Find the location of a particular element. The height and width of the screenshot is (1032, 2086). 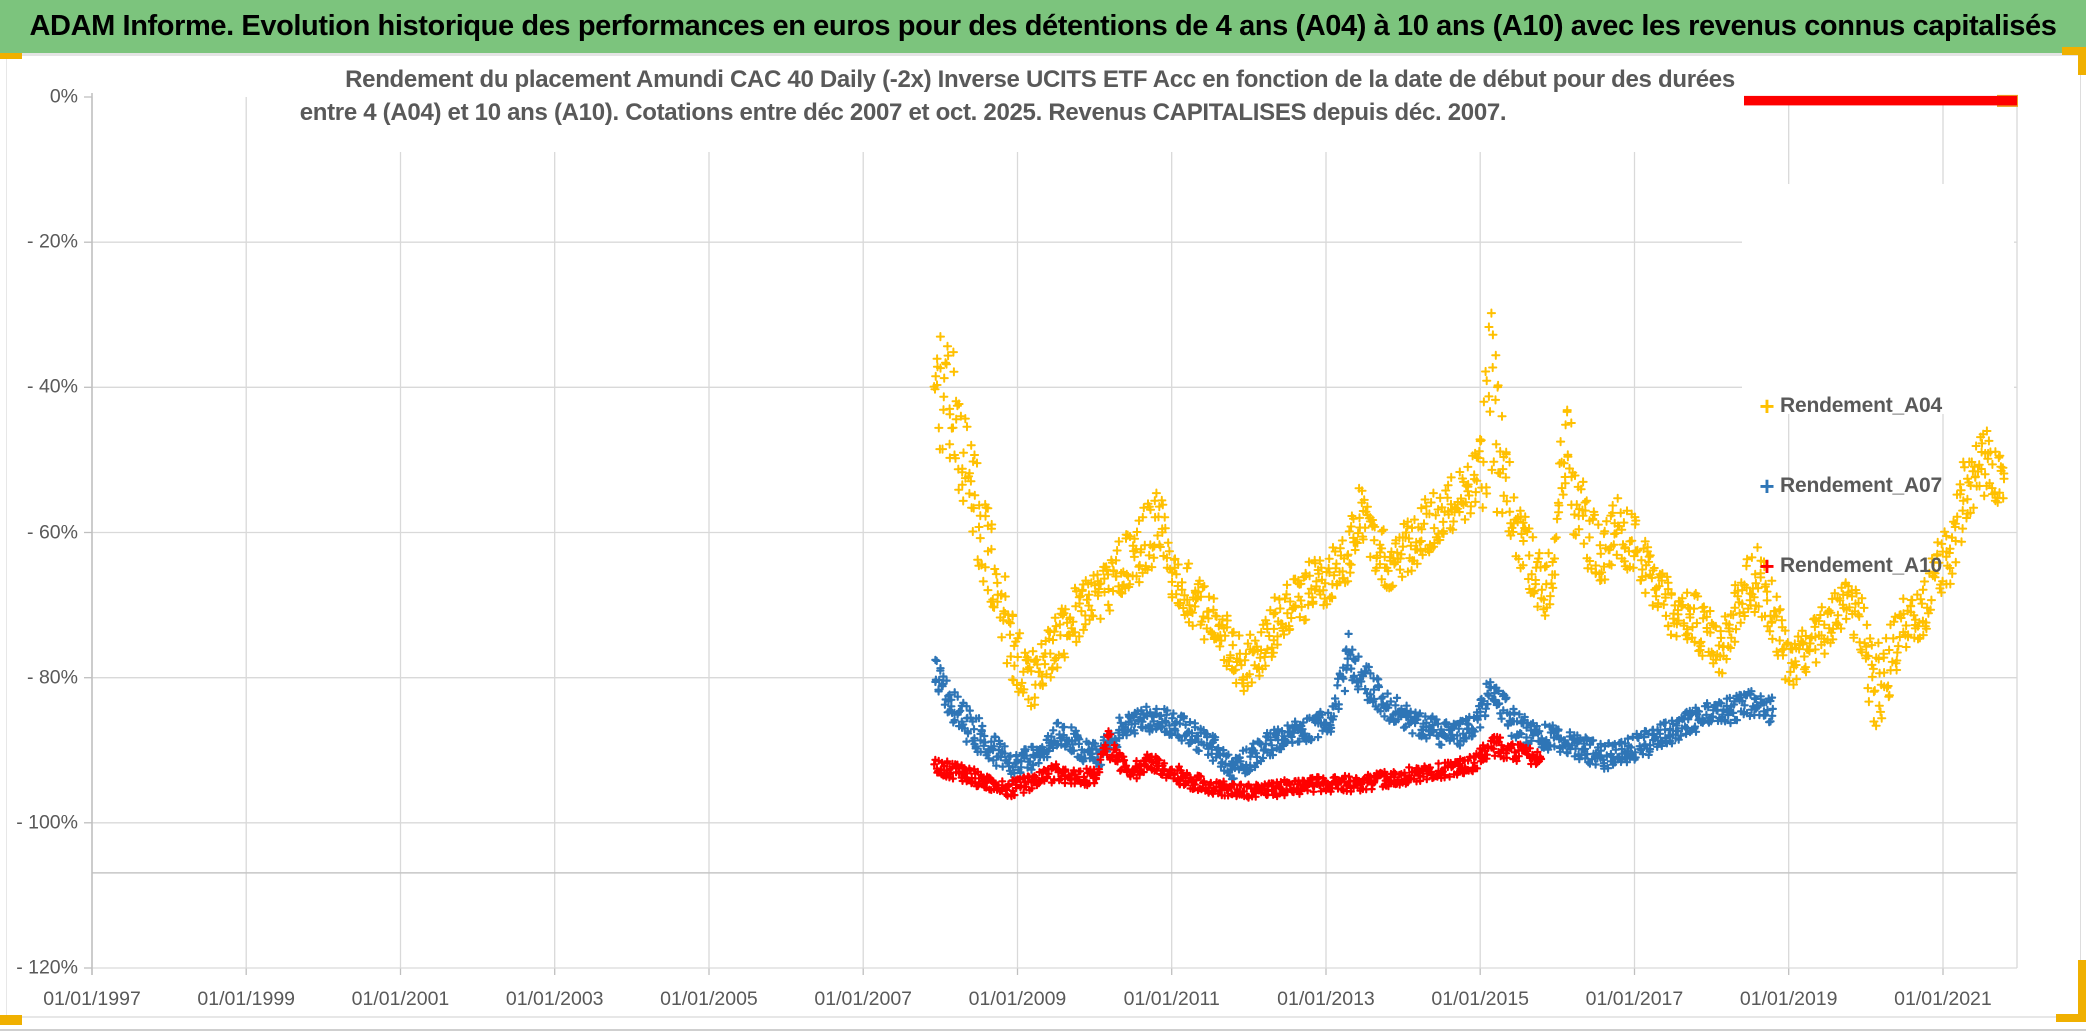

gold-accent-top-right-v is located at coordinates (2082, 61).